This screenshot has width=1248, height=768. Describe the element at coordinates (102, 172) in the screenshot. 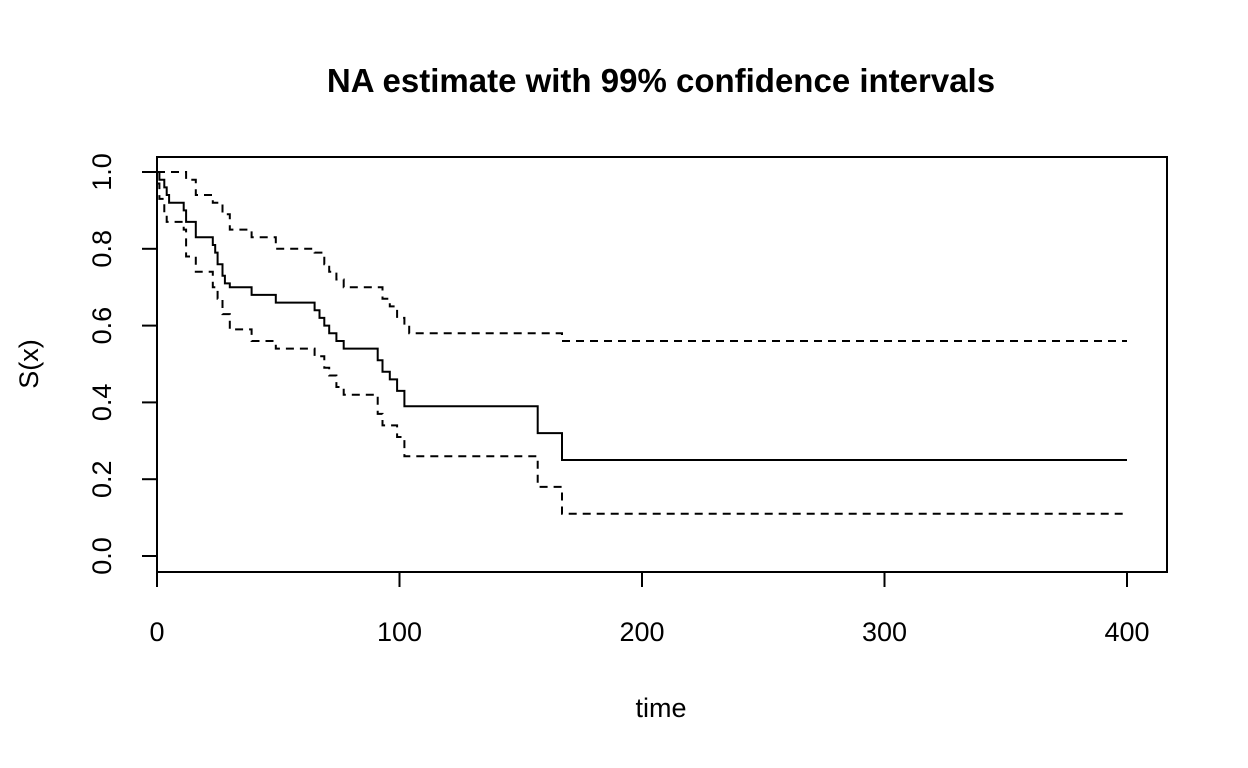

I see `y-tick-label: 1.0` at that location.